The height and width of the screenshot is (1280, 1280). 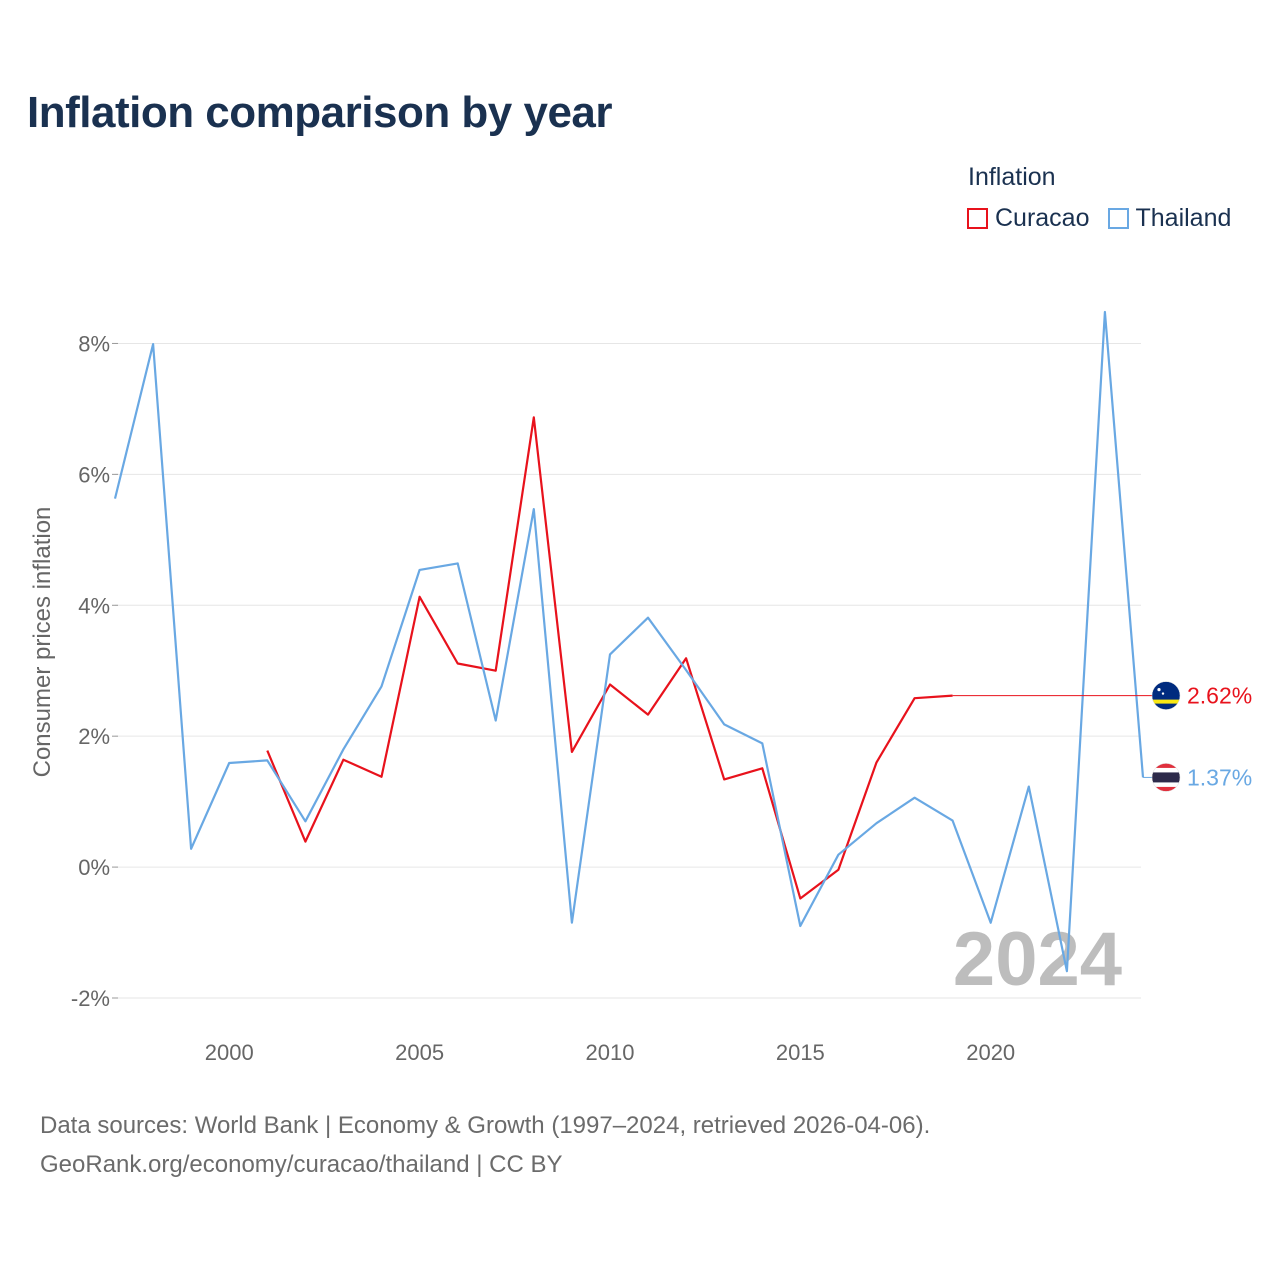 I want to click on legend-item-curacao: Curacao, so click(x=1028, y=218).